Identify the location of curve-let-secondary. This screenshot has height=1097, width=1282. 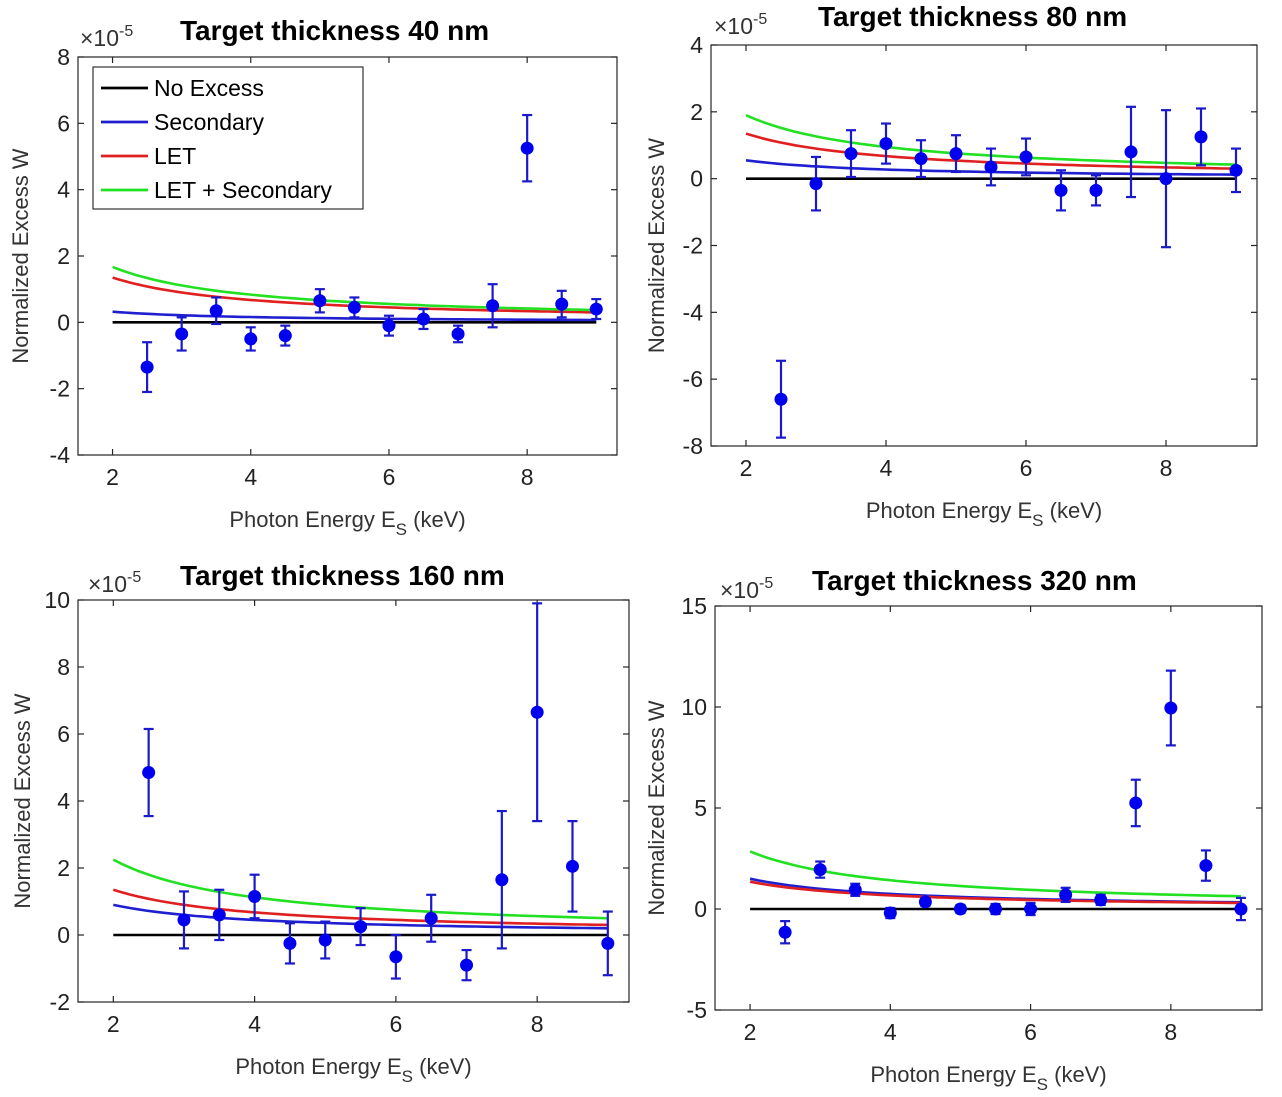
(995, 874).